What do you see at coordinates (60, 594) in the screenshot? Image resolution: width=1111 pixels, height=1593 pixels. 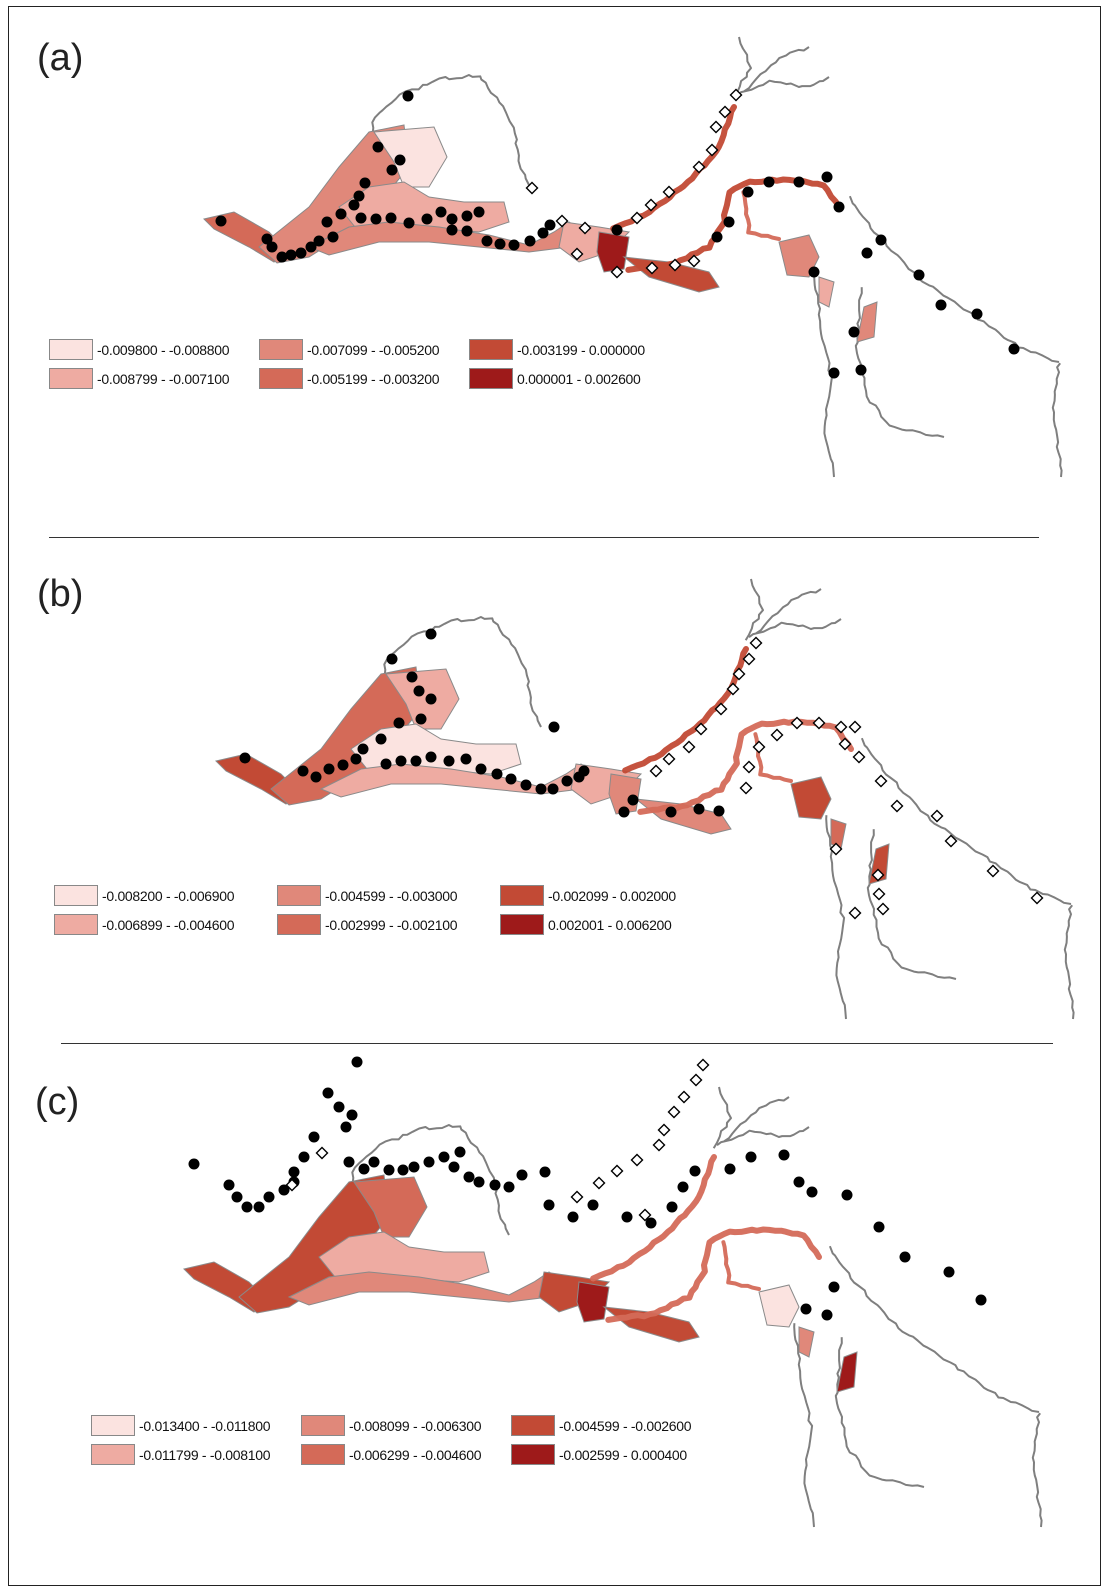 I see `panel-label: (b)` at bounding box center [60, 594].